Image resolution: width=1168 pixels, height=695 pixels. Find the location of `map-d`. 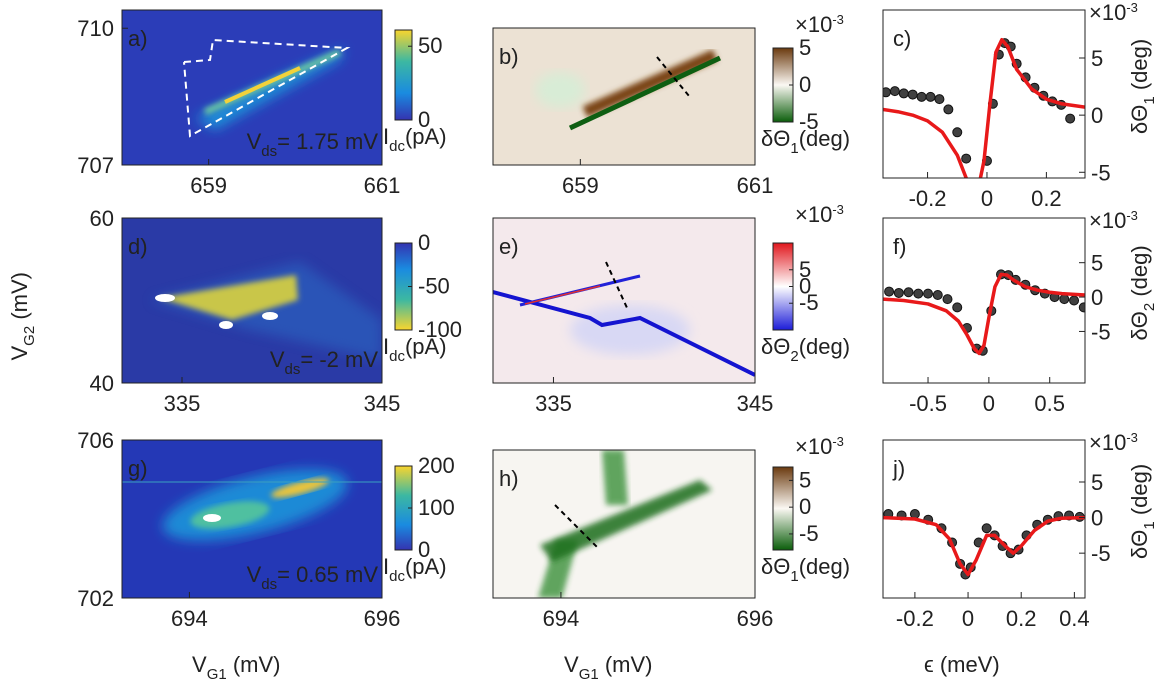

map-d is located at coordinates (252, 300).